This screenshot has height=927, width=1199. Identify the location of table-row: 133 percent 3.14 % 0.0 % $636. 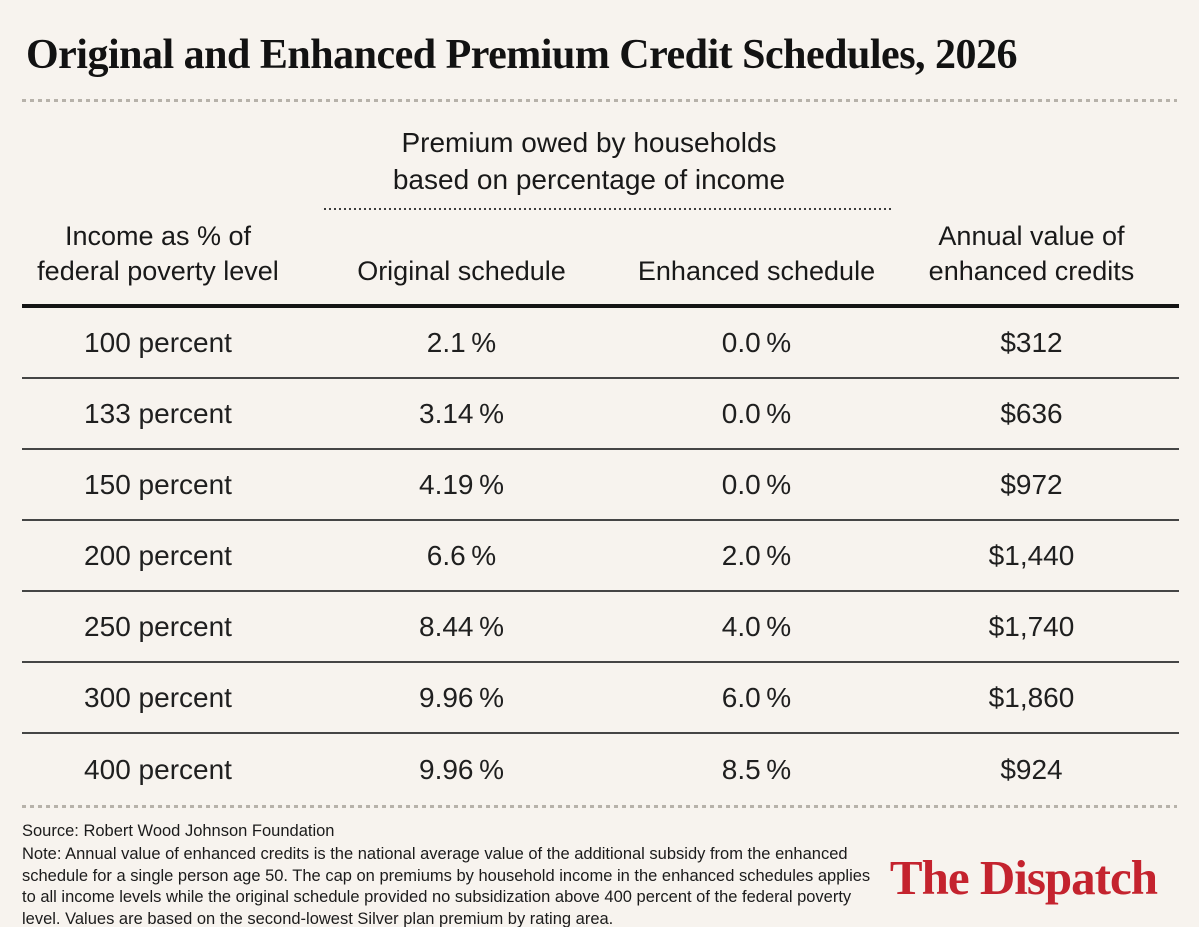
(600, 415).